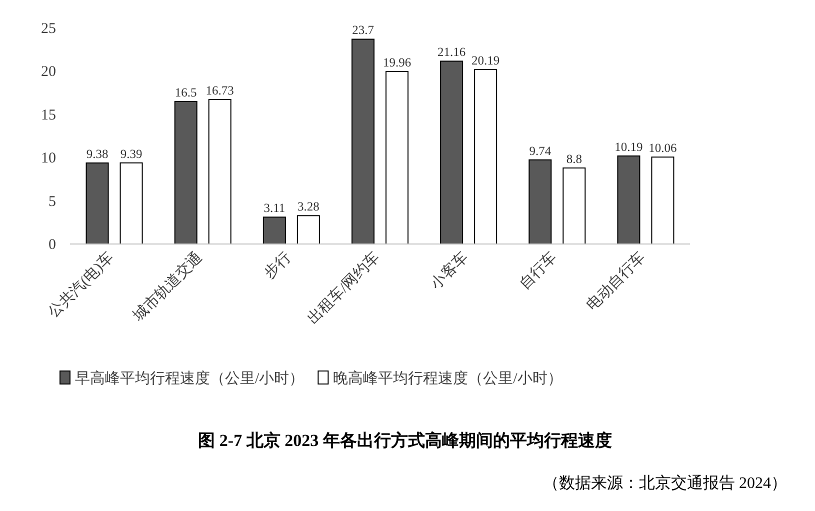 The image size is (815, 511). I want to click on x-tick-label: 小客车, so click(450, 270).